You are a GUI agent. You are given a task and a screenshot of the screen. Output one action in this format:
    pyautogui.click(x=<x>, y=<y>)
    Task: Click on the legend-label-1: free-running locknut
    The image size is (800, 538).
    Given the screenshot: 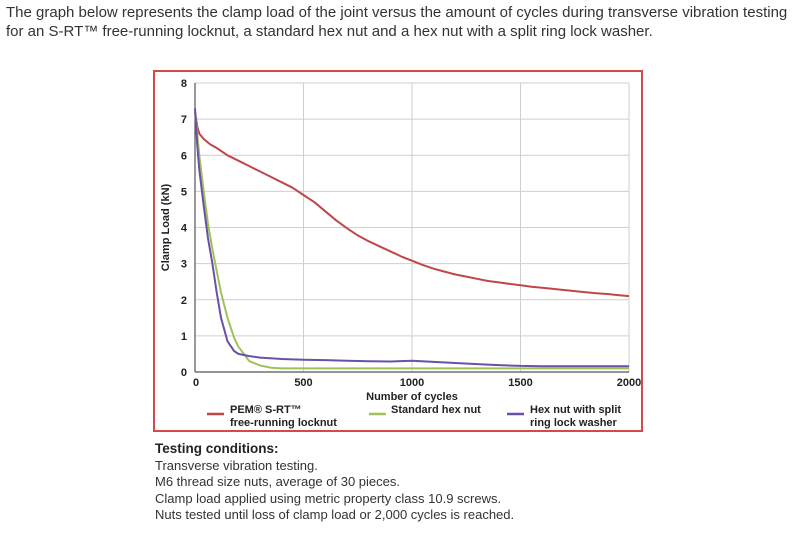 What is the action you would take?
    pyautogui.click(x=283, y=423)
    